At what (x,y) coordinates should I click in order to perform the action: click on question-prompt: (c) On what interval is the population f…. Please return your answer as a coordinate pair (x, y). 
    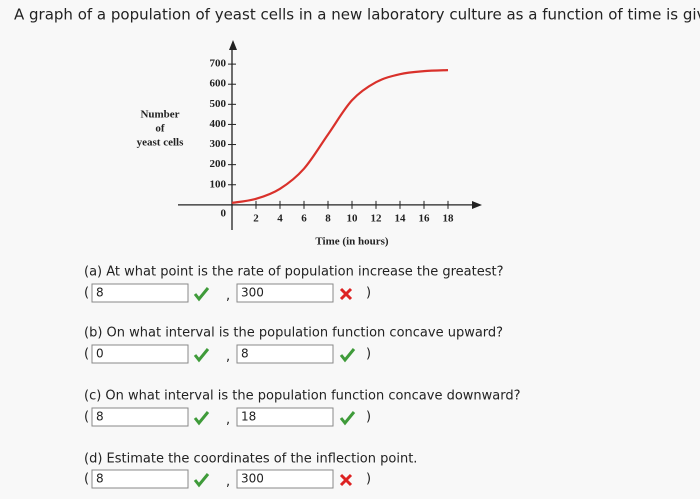
    Looking at the image, I should click on (302, 396).